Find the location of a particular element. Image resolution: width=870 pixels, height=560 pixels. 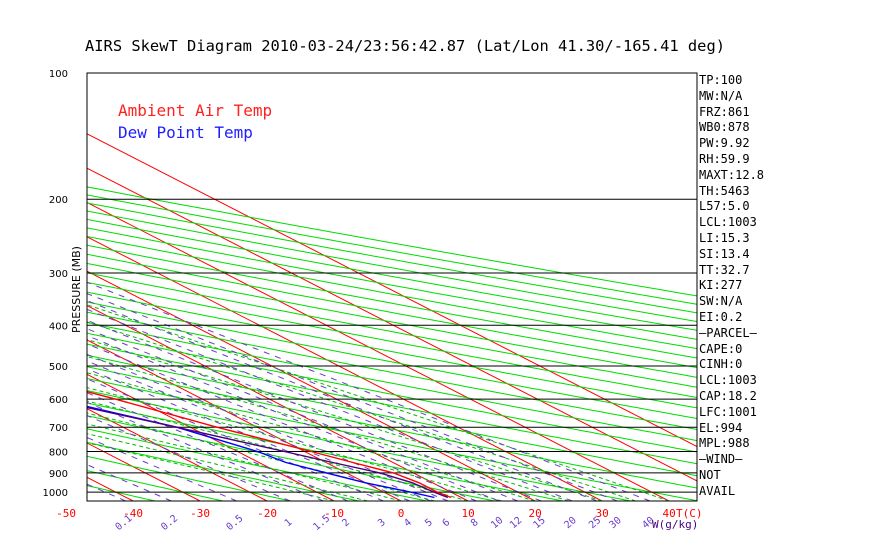

mixing-ratio-tick-label: 0.5 is located at coordinates (235, 523).